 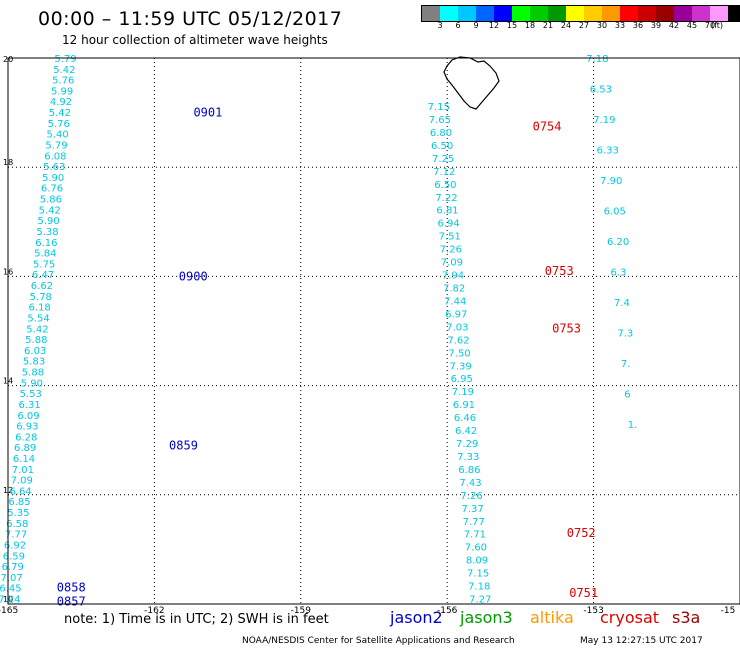 What do you see at coordinates (633, 425) in the screenshot?
I see `wave-height-value: 1.` at bounding box center [633, 425].